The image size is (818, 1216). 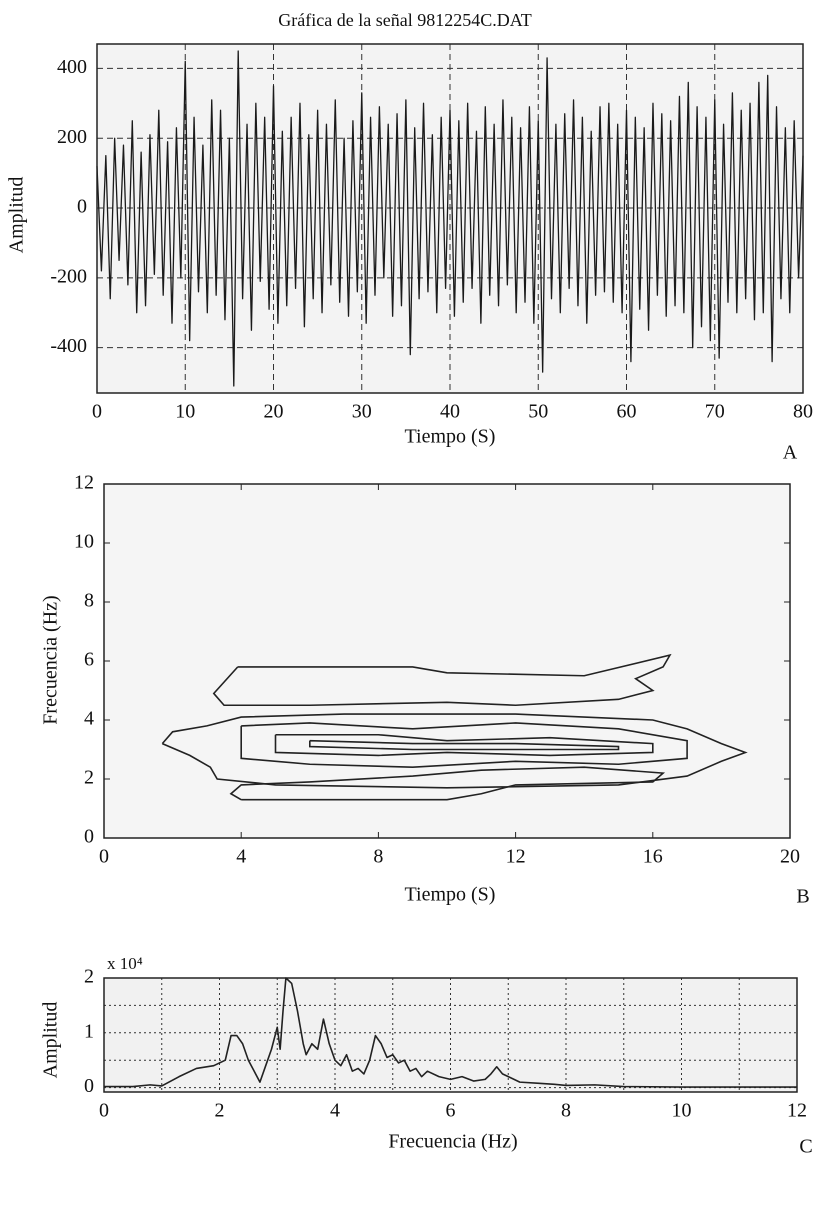 I want to click on plot-frame, so click(x=450, y=1035).